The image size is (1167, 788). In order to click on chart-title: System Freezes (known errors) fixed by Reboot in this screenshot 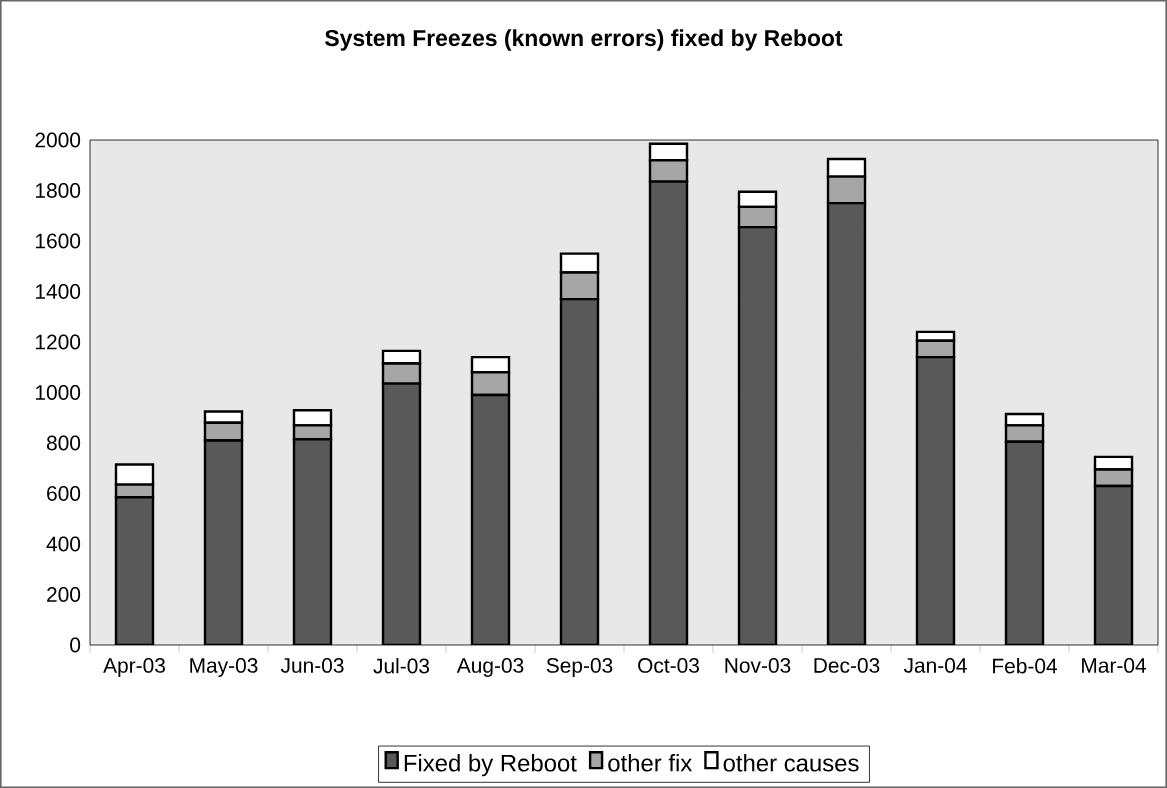, I will do `click(584, 40)`.